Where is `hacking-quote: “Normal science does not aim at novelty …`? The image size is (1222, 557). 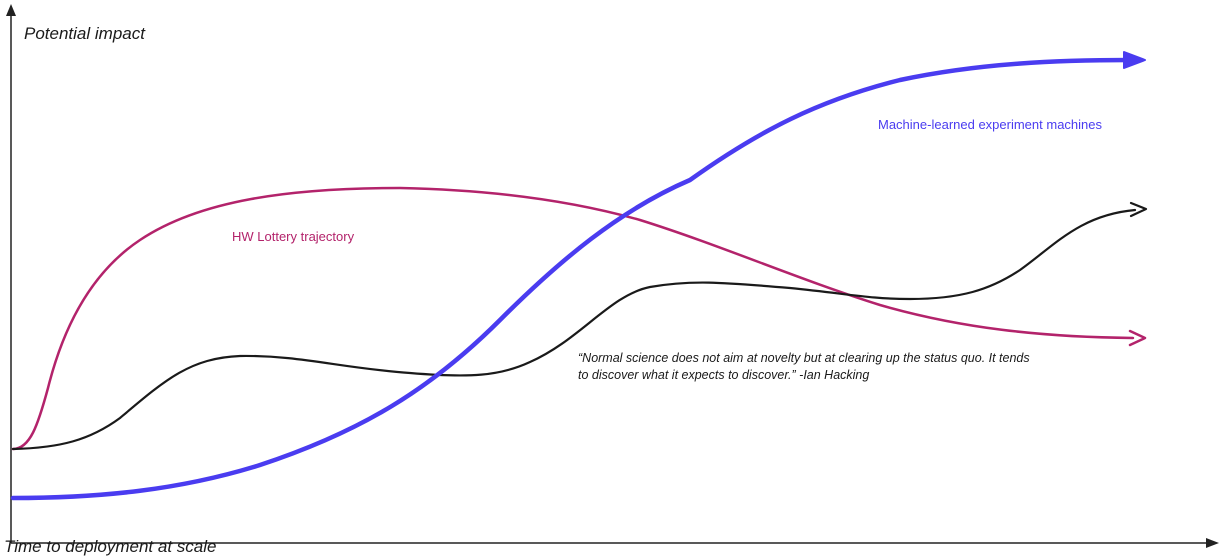
hacking-quote: “Normal science does not aim at novelty … is located at coordinates (804, 366).